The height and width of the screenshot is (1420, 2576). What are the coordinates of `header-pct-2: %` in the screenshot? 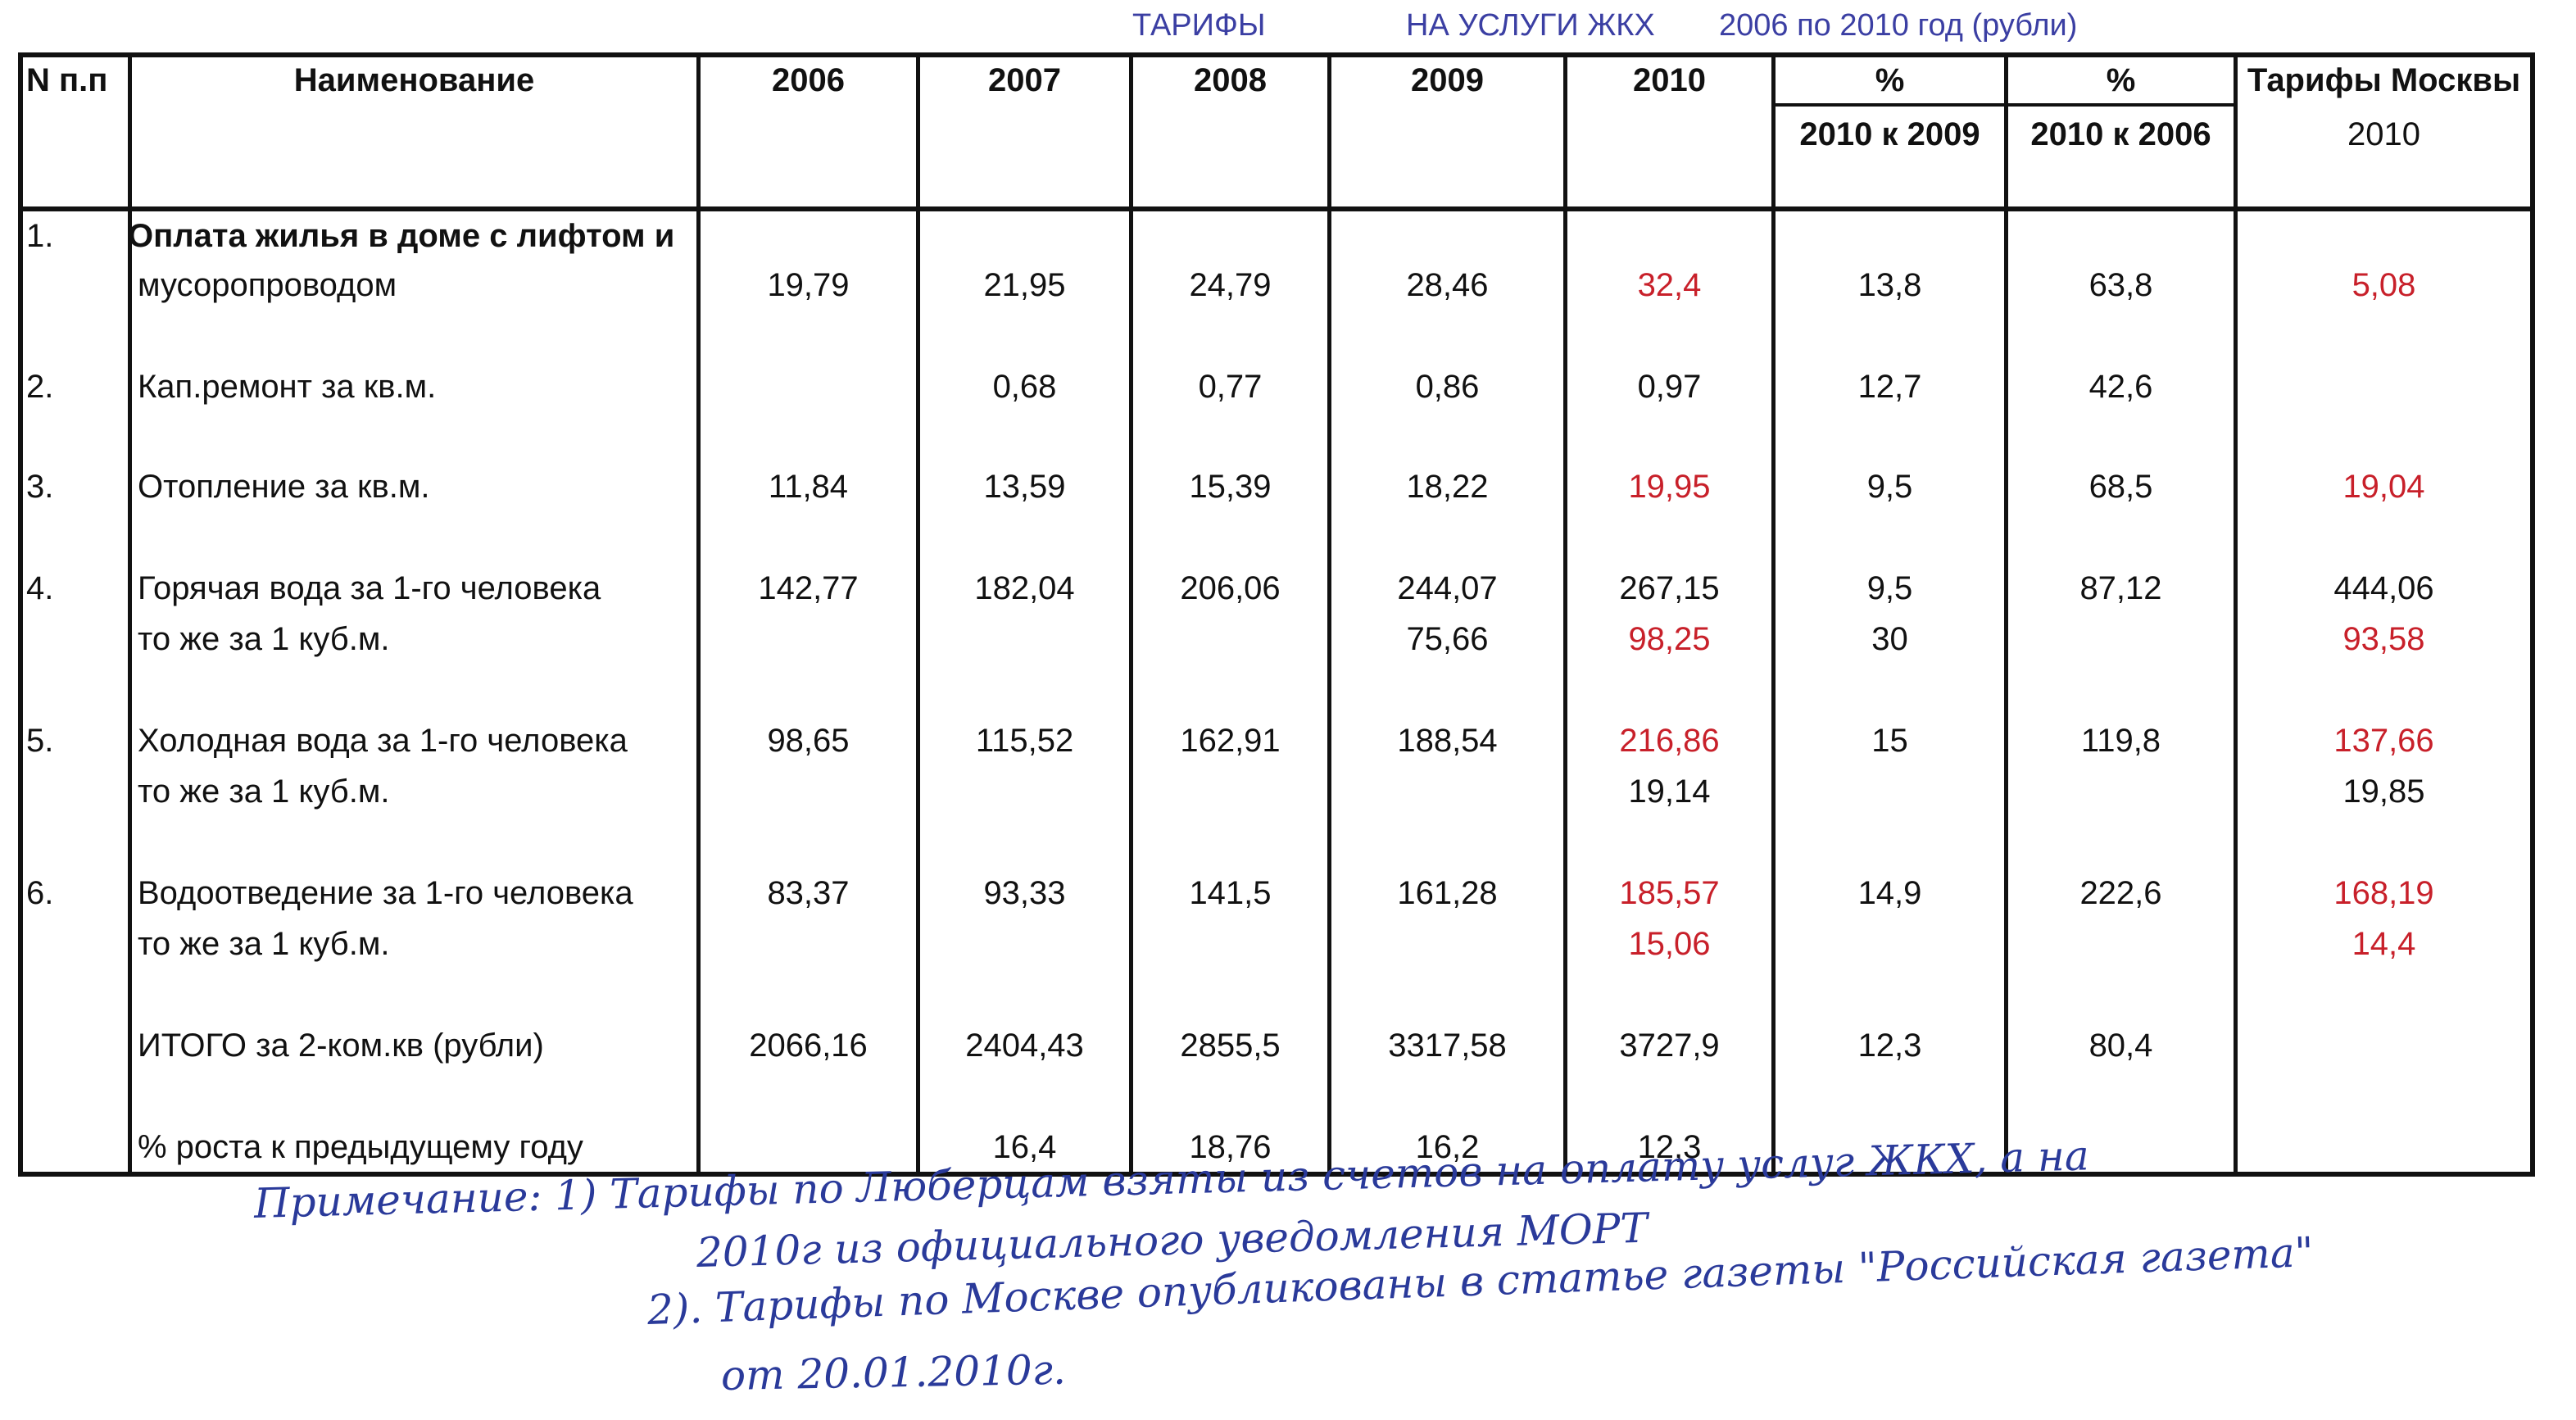 It's located at (2121, 80).